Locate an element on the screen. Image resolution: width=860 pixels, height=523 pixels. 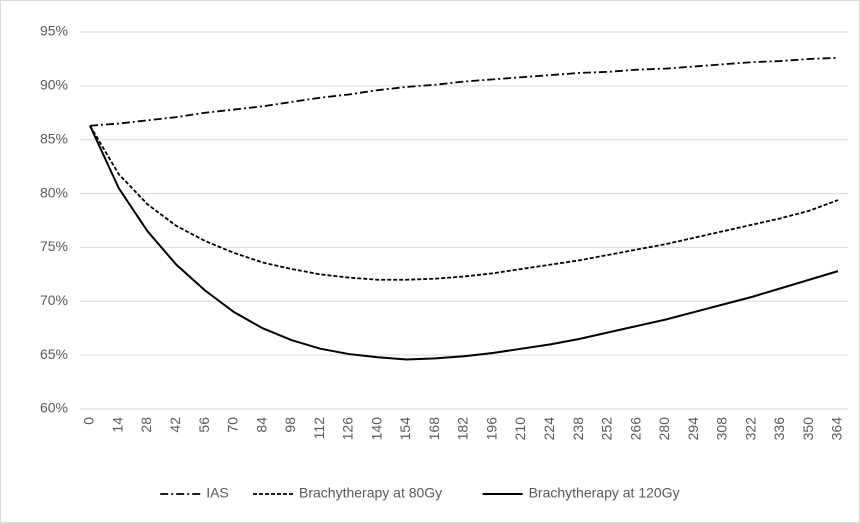
x-tick-label: 0 is located at coordinates (89, 421).